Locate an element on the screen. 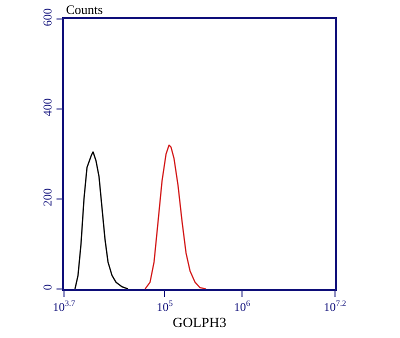 The width and height of the screenshot is (400, 338). x-tick-label: 10$^{3.7}$ is located at coordinates (64, 306).